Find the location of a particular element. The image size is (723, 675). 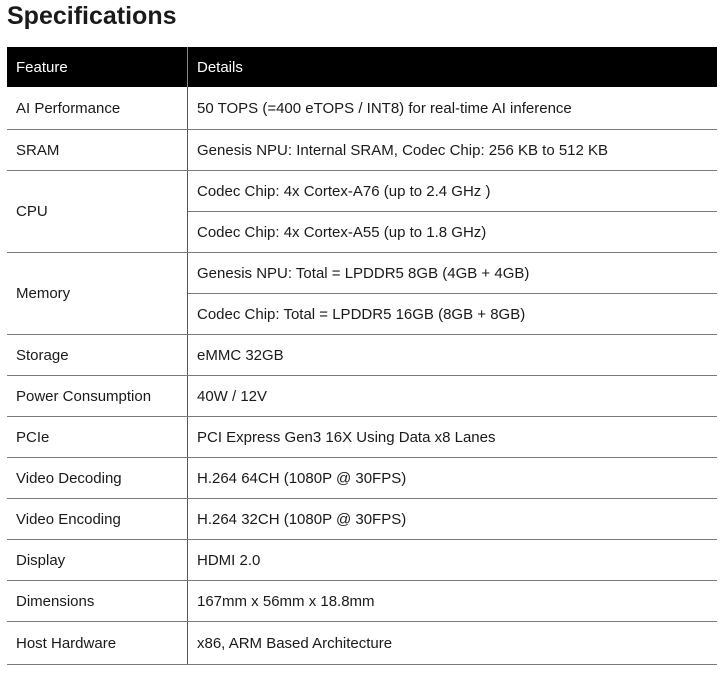

table-row: Display HDMI 2.0 is located at coordinates (362, 560).